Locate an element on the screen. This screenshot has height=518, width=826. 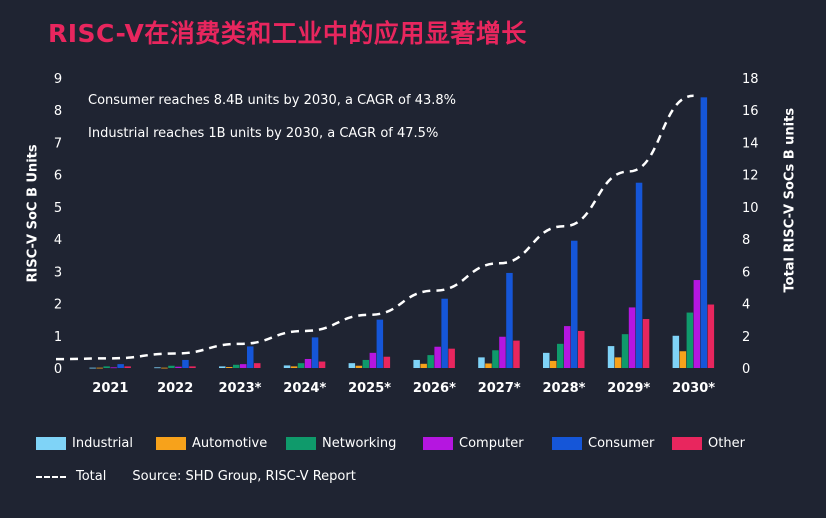
y-tick-label-right: 10 is located at coordinates (750, 208).